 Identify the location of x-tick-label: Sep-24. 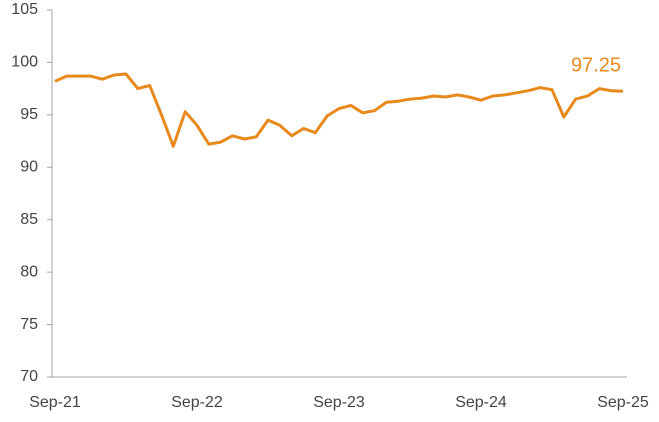
(481, 402).